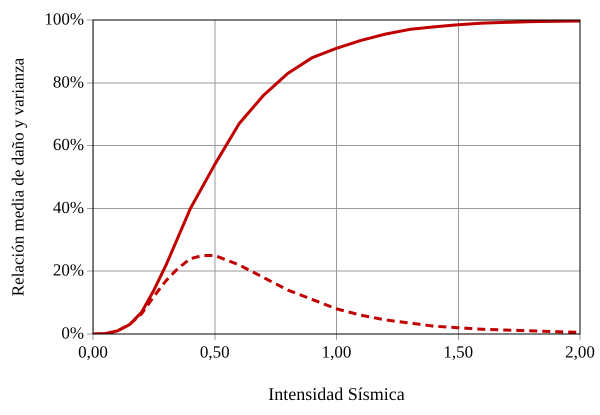 Image resolution: width=600 pixels, height=415 pixels. I want to click on y-tick-label: 100%, so click(64, 18).